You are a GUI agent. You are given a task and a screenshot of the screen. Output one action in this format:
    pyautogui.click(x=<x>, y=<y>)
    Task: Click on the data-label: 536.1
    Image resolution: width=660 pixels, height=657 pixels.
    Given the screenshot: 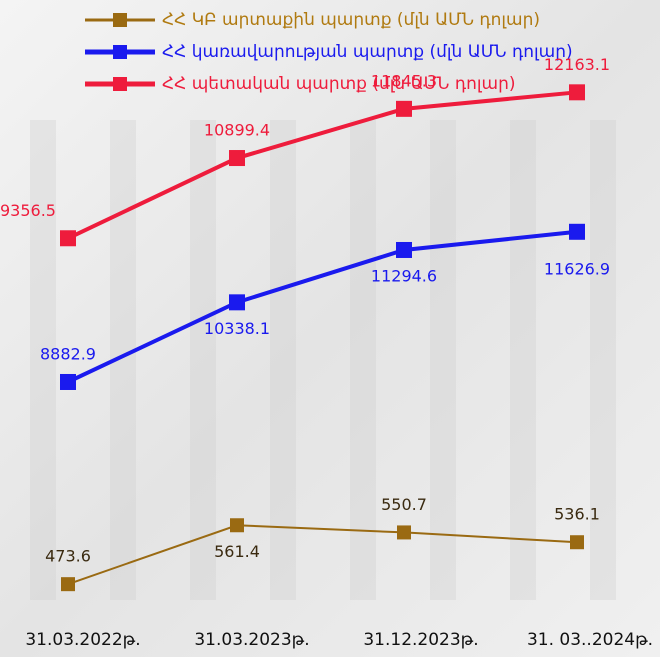 What is the action you would take?
    pyautogui.click(x=577, y=514)
    